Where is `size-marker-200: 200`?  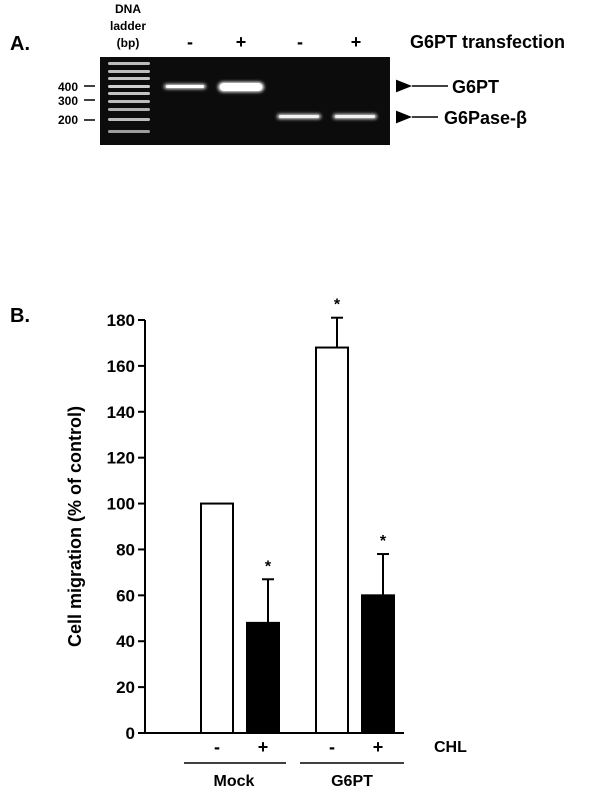 size-marker-200: 200 is located at coordinates (68, 120).